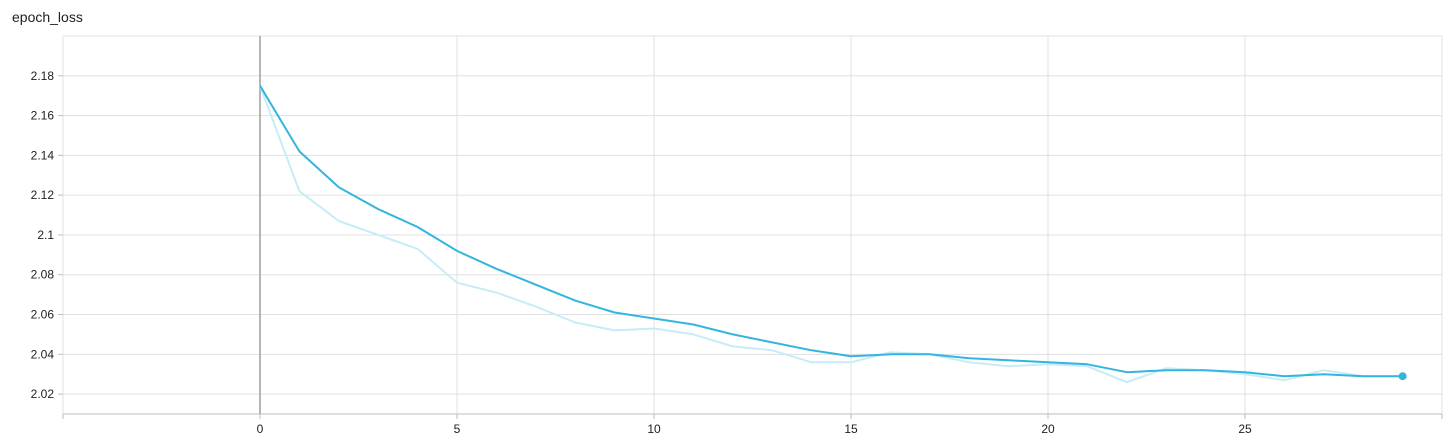 This screenshot has height=440, width=1452. I want to click on y-tick-label: 2.02, so click(43, 394).